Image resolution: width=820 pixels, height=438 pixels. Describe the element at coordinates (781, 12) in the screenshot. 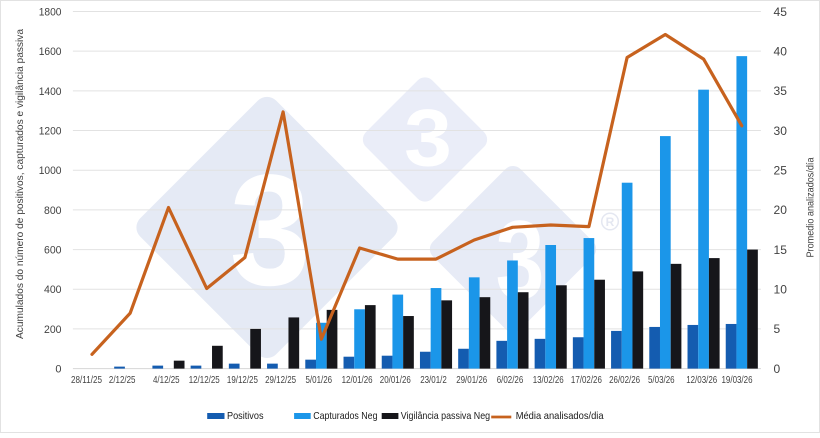

I see `svg-text: 45` at that location.